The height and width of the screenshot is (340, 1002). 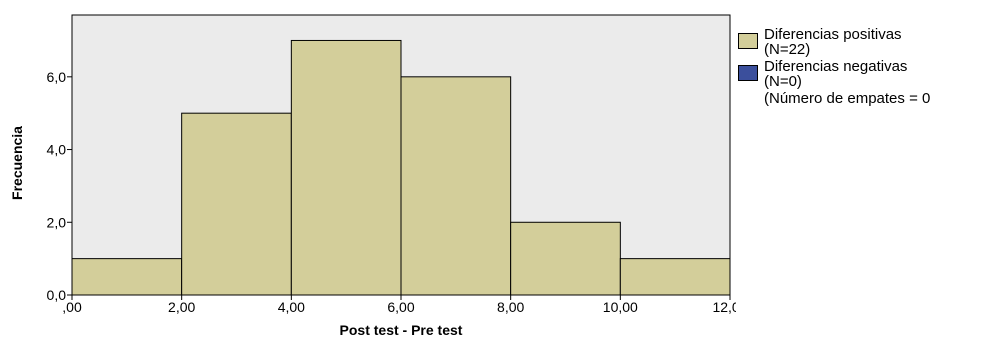 I want to click on legend-entry-negative: Diferencias negativas (N=0), so click(x=869, y=74).